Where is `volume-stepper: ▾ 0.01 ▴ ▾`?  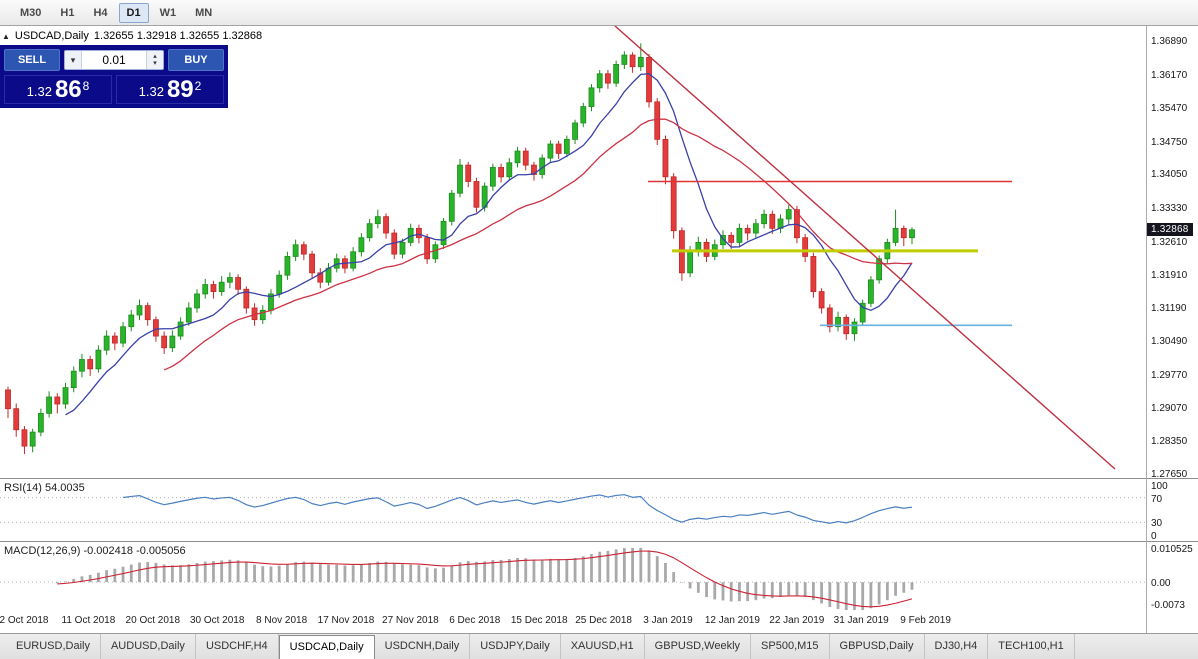 volume-stepper: ▾ 0.01 ▴ ▾ is located at coordinates (114, 60).